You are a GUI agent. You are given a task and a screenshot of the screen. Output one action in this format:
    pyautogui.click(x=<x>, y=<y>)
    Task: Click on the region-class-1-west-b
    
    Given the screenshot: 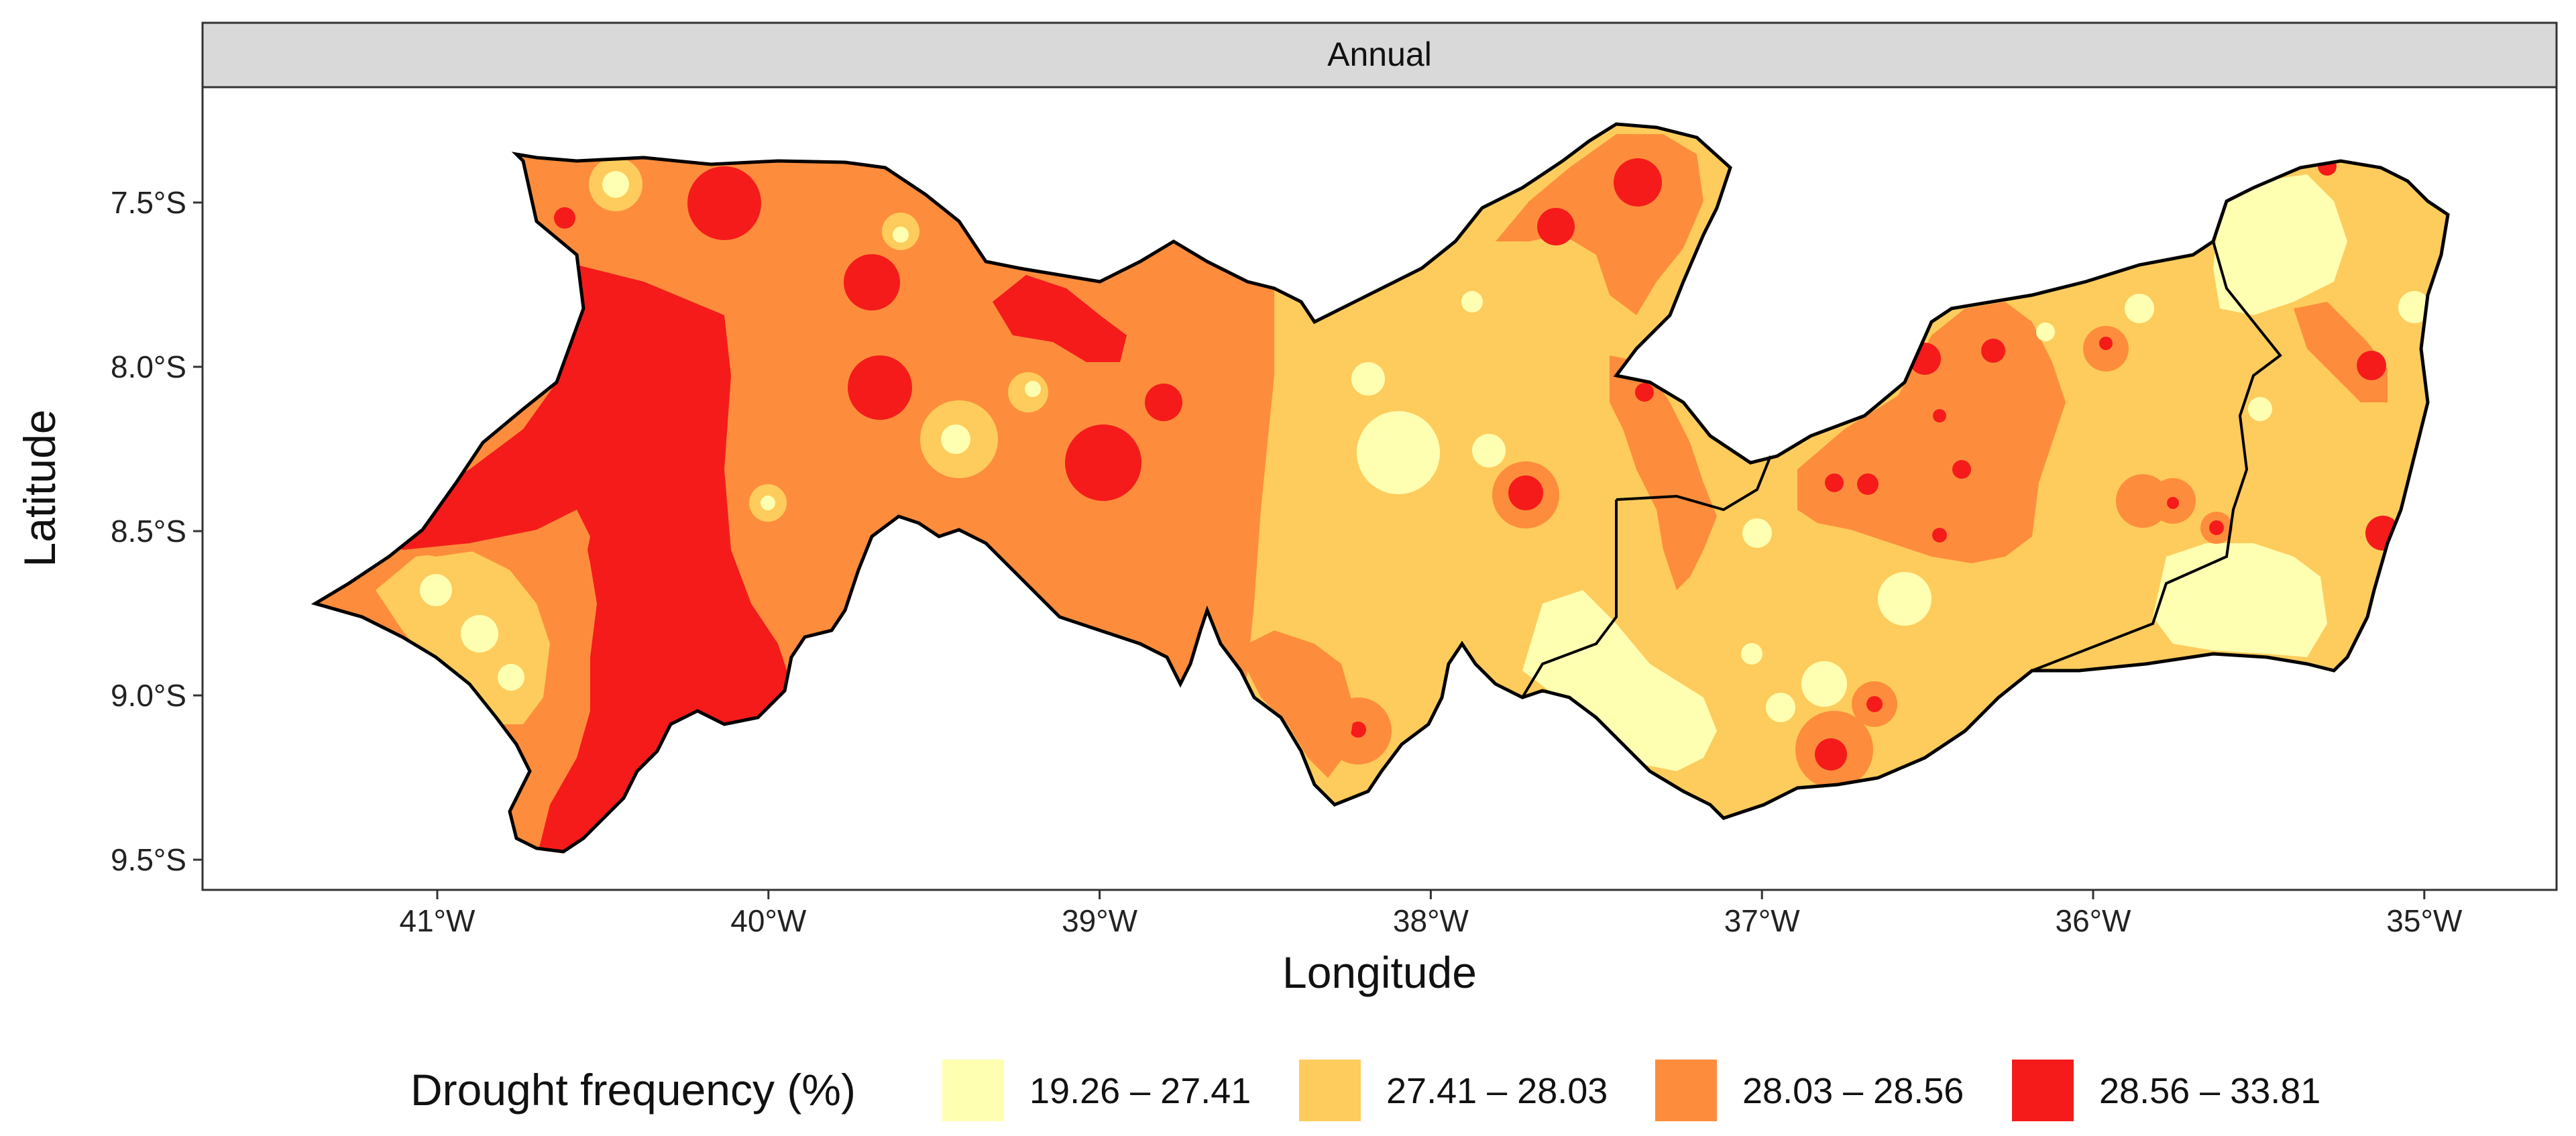 What is the action you would take?
    pyautogui.click(x=901, y=235)
    